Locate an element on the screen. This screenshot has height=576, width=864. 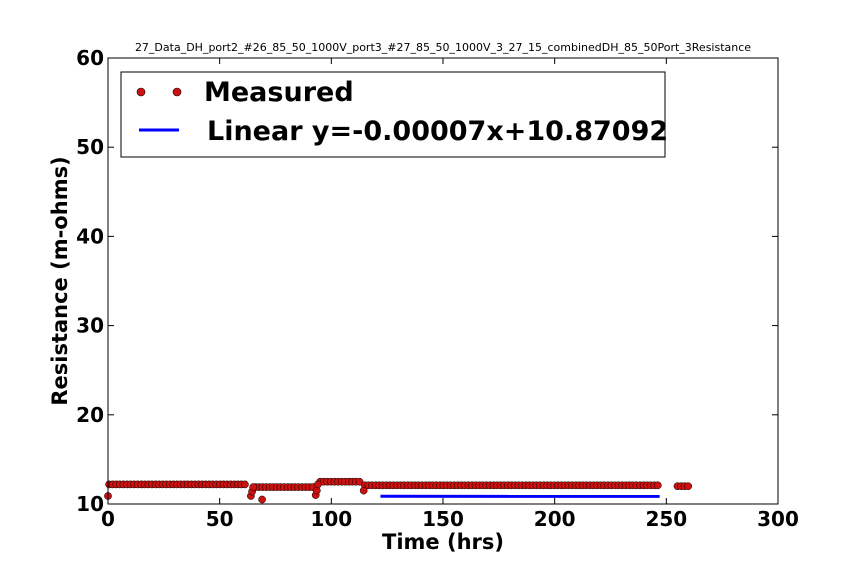
y-tick-label: 20 is located at coordinates (90, 415).